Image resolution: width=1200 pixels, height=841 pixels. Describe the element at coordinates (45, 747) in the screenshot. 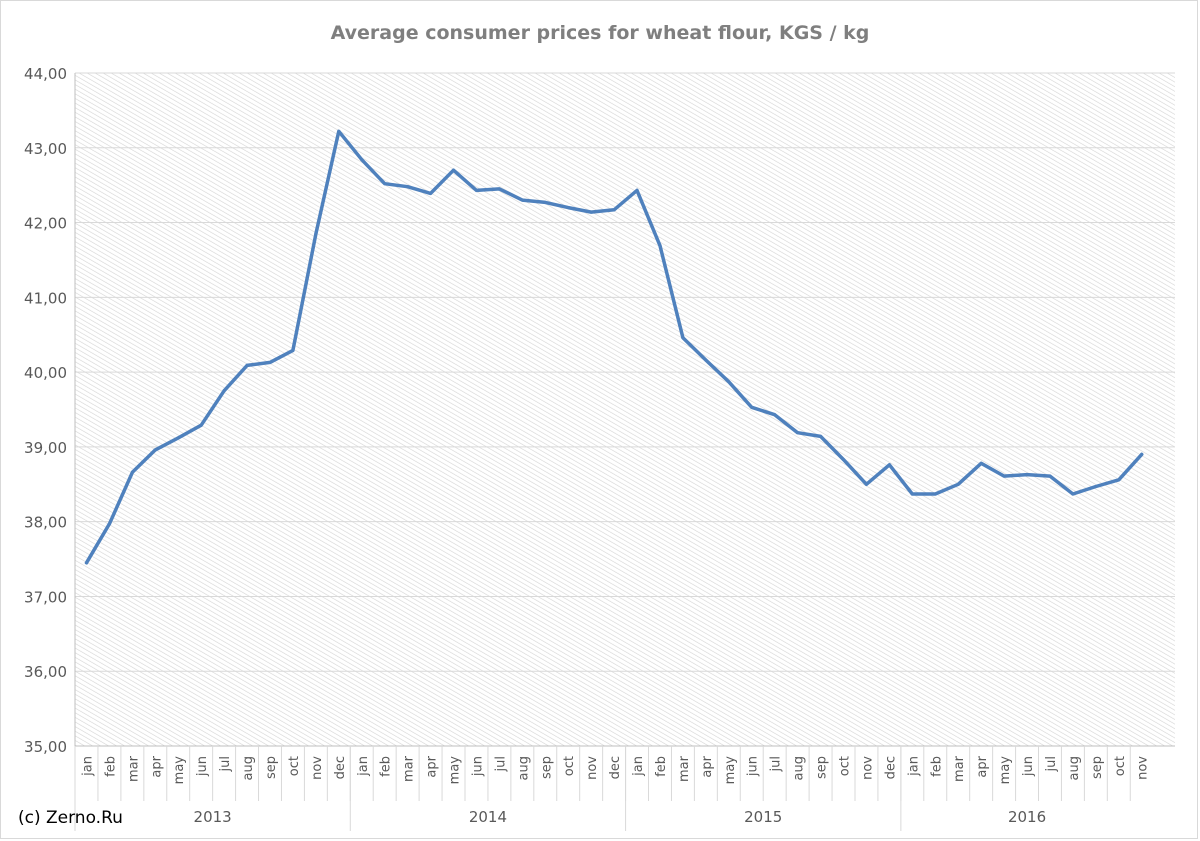

I see `y-tick-label: 35,00` at that location.